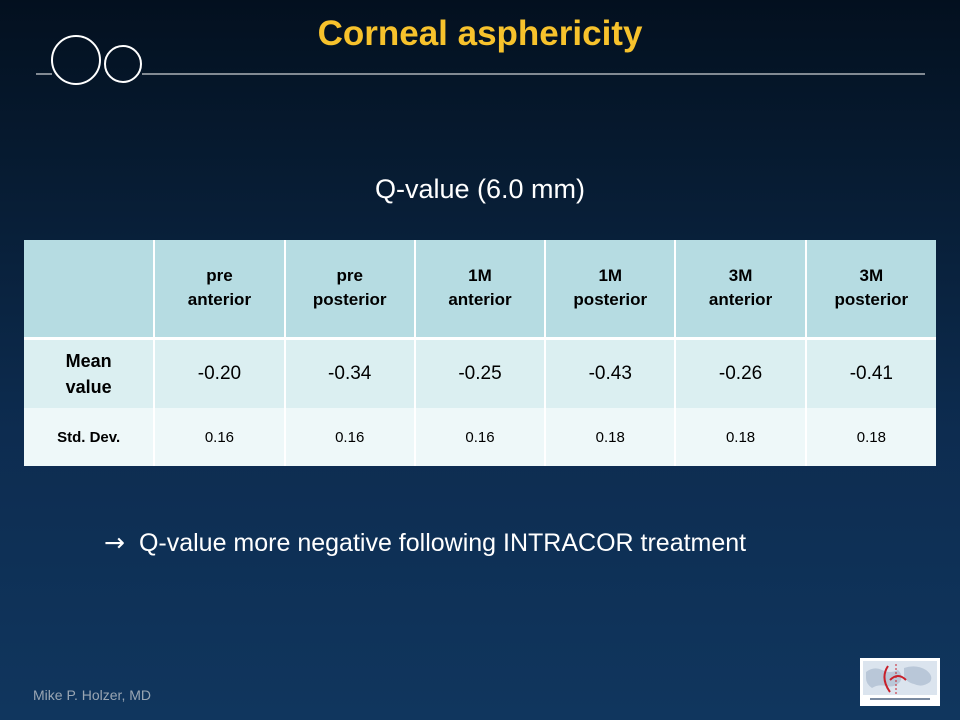  Describe the element at coordinates (89, 289) in the screenshot. I see `header-empty-cell` at that location.